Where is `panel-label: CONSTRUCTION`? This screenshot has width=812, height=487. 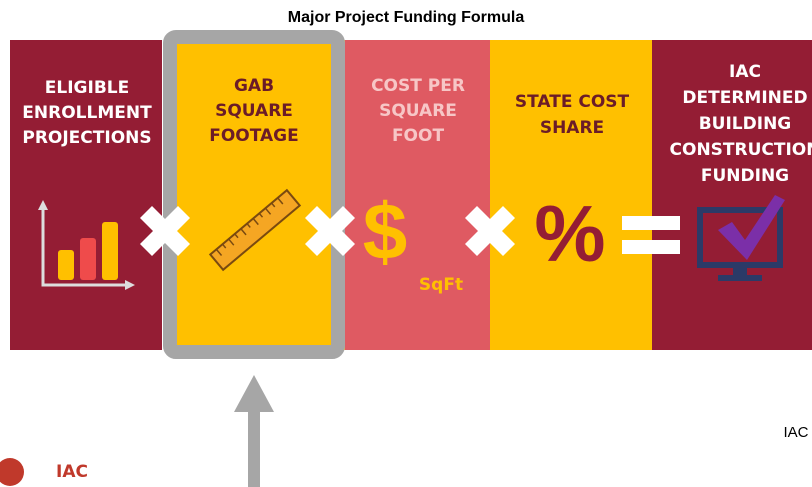
panel-label: CONSTRUCTION is located at coordinates (741, 150).